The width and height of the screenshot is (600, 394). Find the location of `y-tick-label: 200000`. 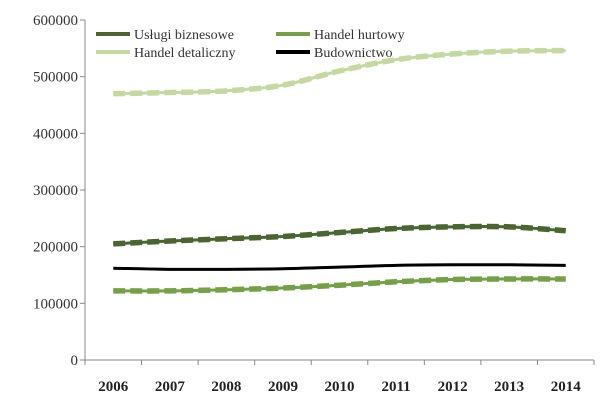

y-tick-label: 200000 is located at coordinates (55, 248).